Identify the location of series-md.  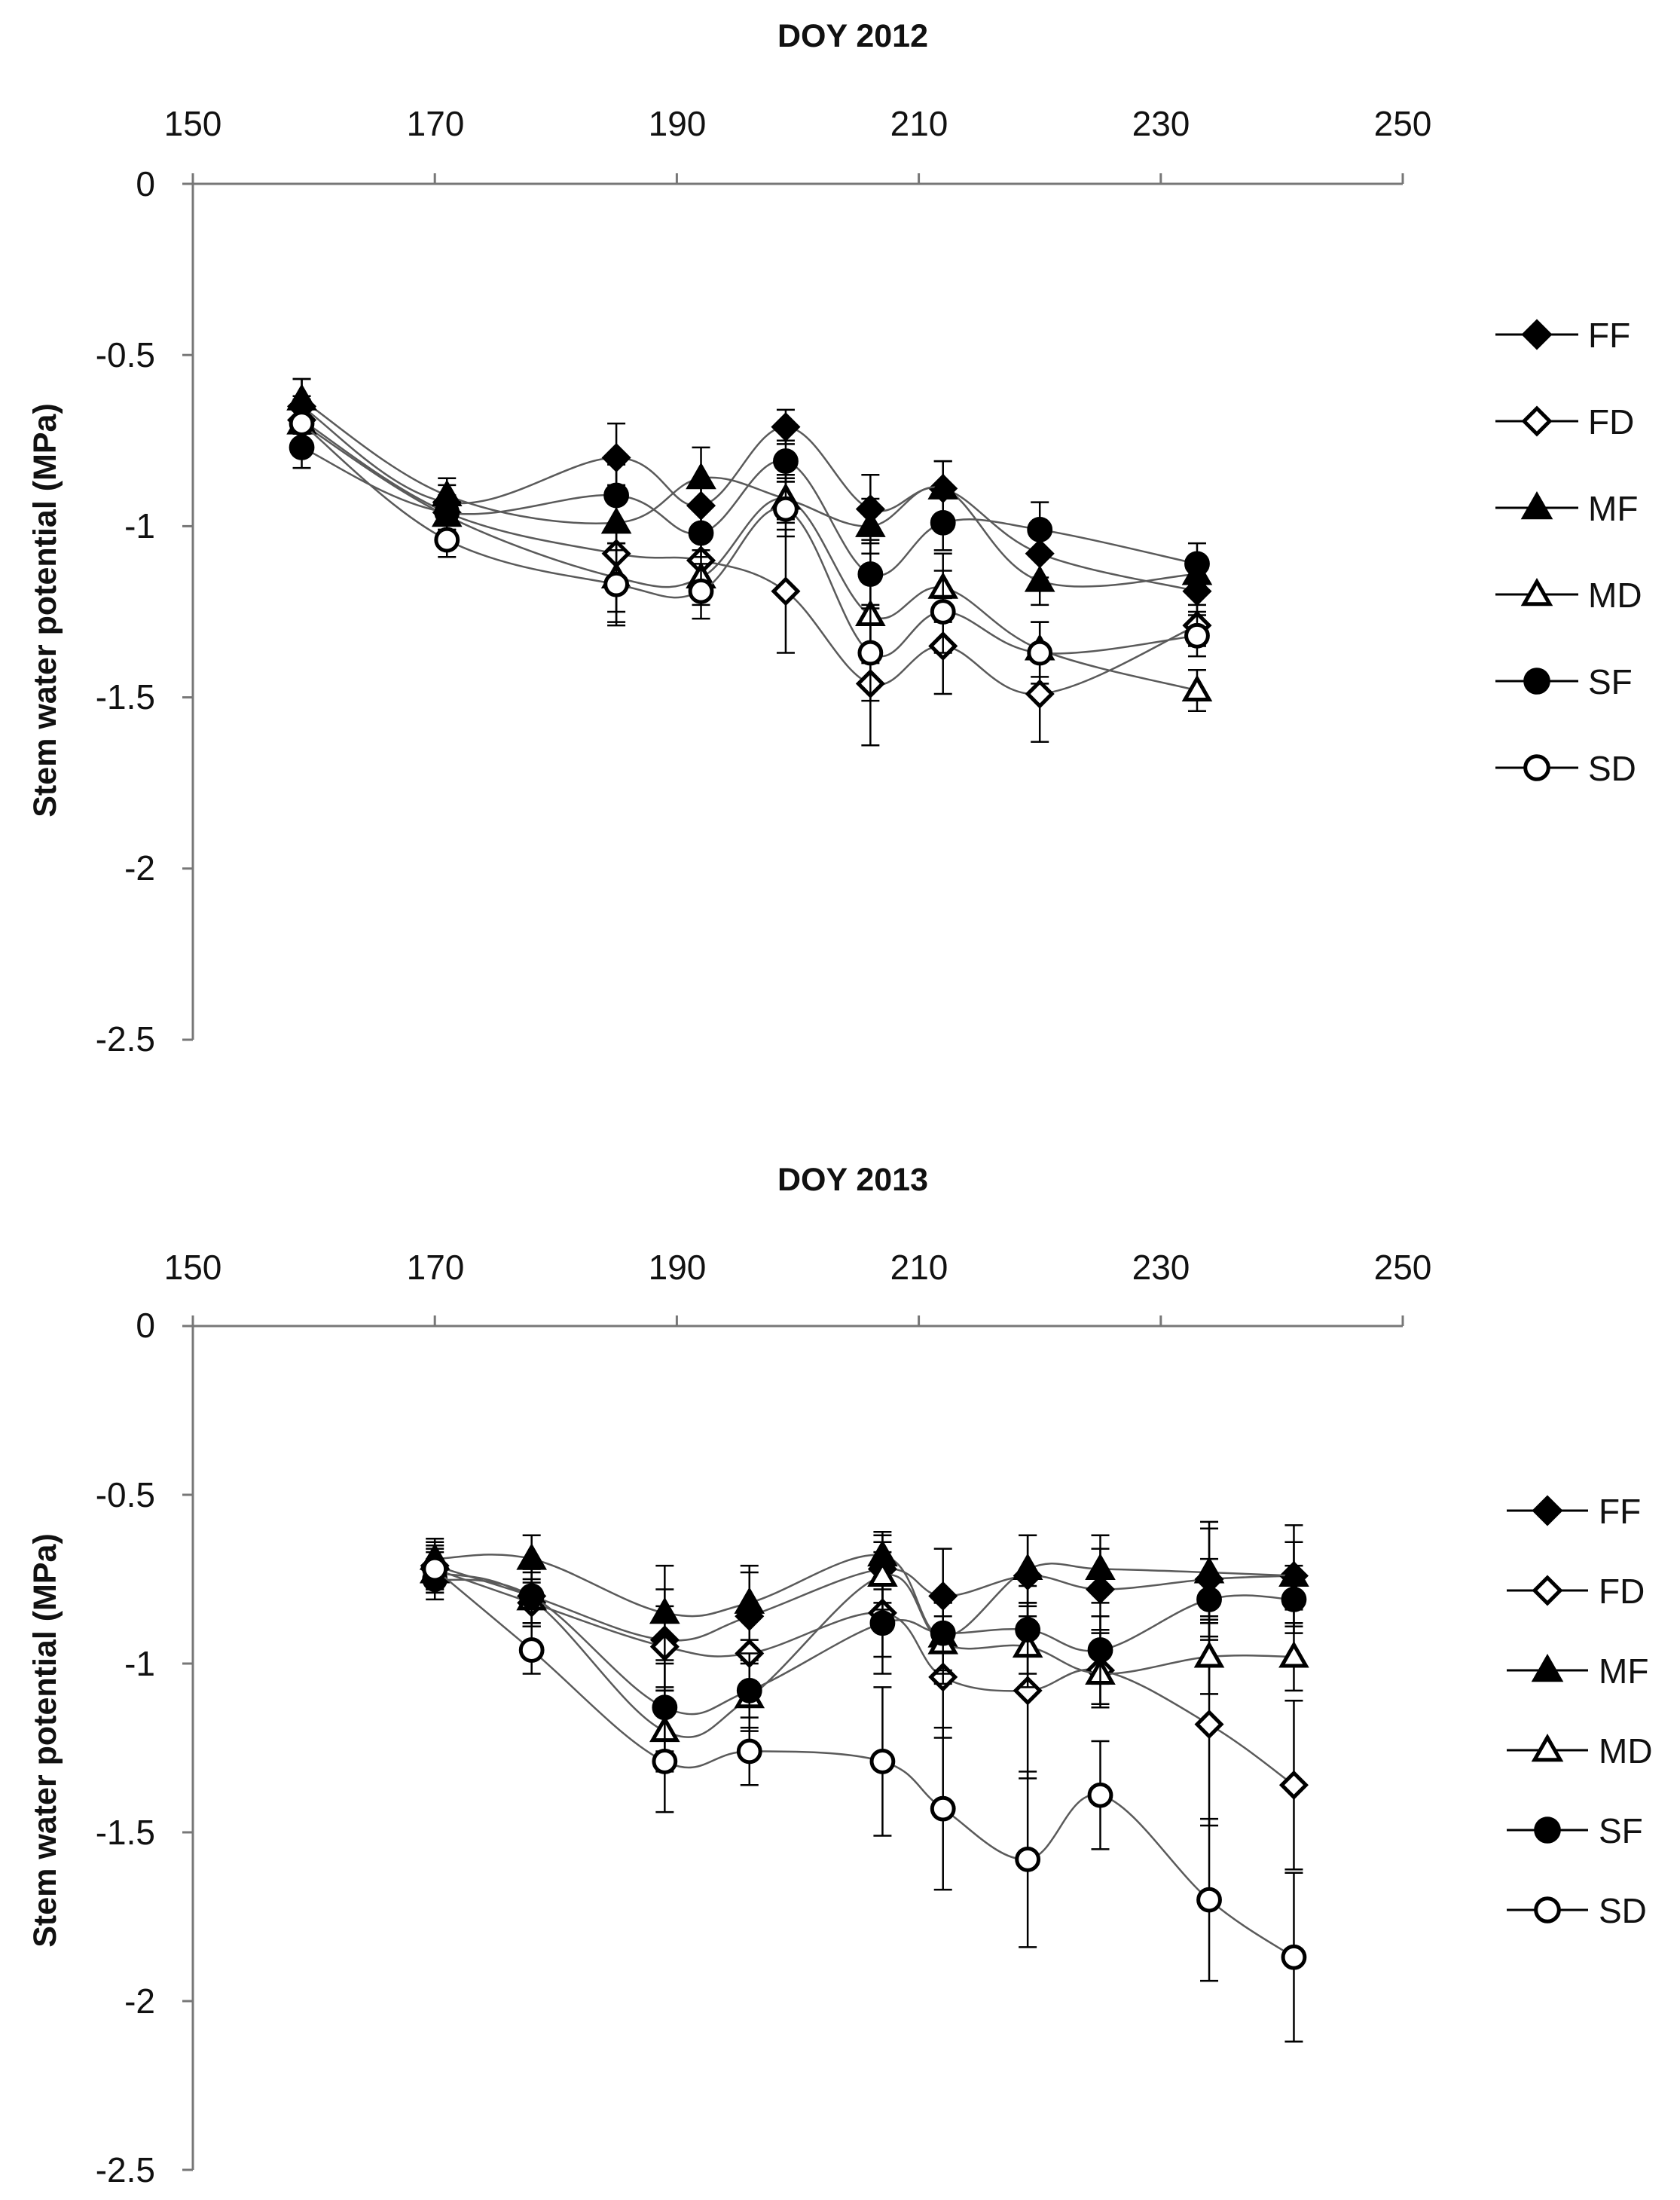
(864, 1657).